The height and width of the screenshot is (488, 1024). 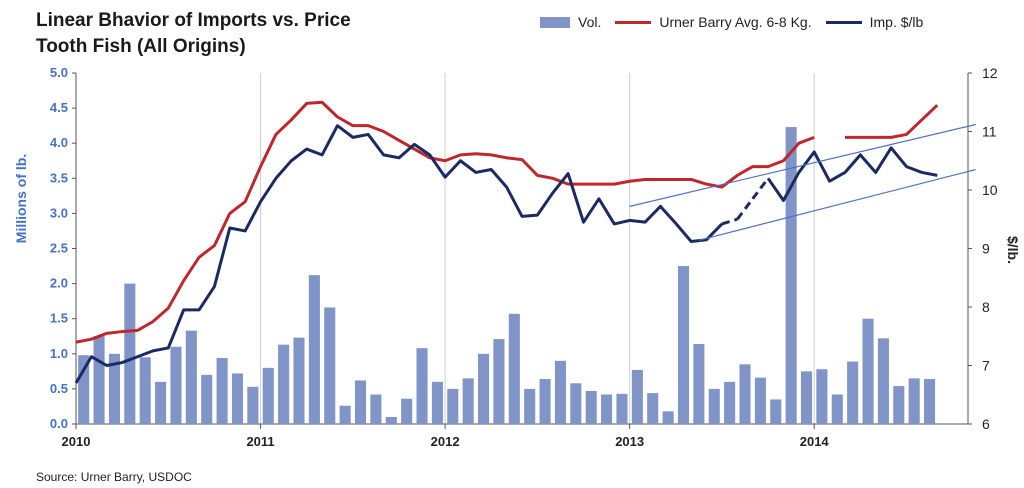 What do you see at coordinates (555, 22) in the screenshot?
I see `legend-swatch-vol` at bounding box center [555, 22].